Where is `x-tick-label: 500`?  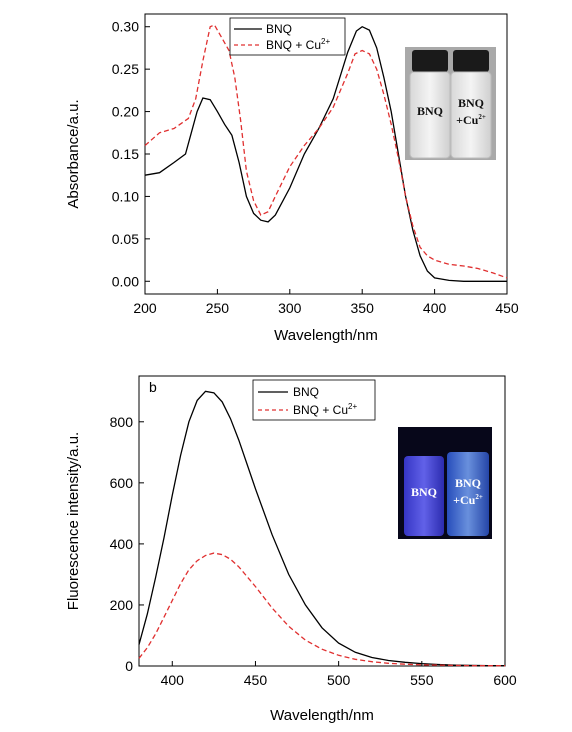
x-tick-label: 500 is located at coordinates (339, 680).